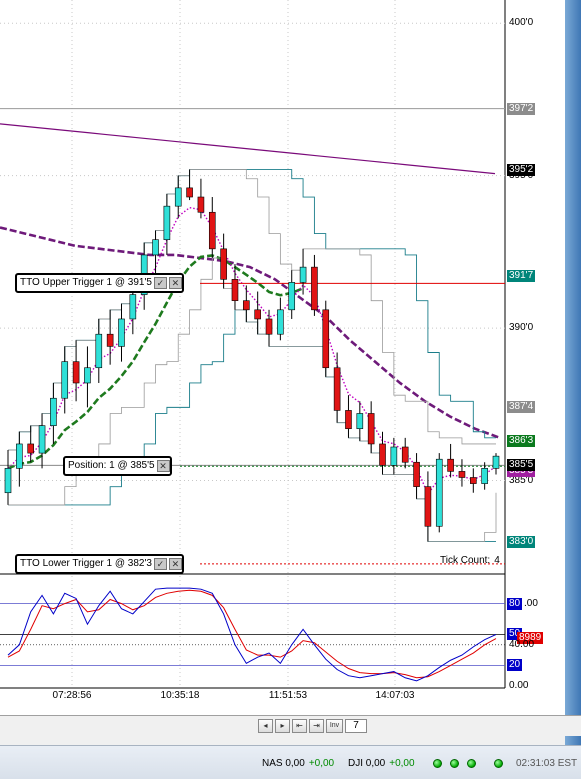 This screenshot has height=779, width=581. I want to click on oscillator-main-line, so click(252, 634).